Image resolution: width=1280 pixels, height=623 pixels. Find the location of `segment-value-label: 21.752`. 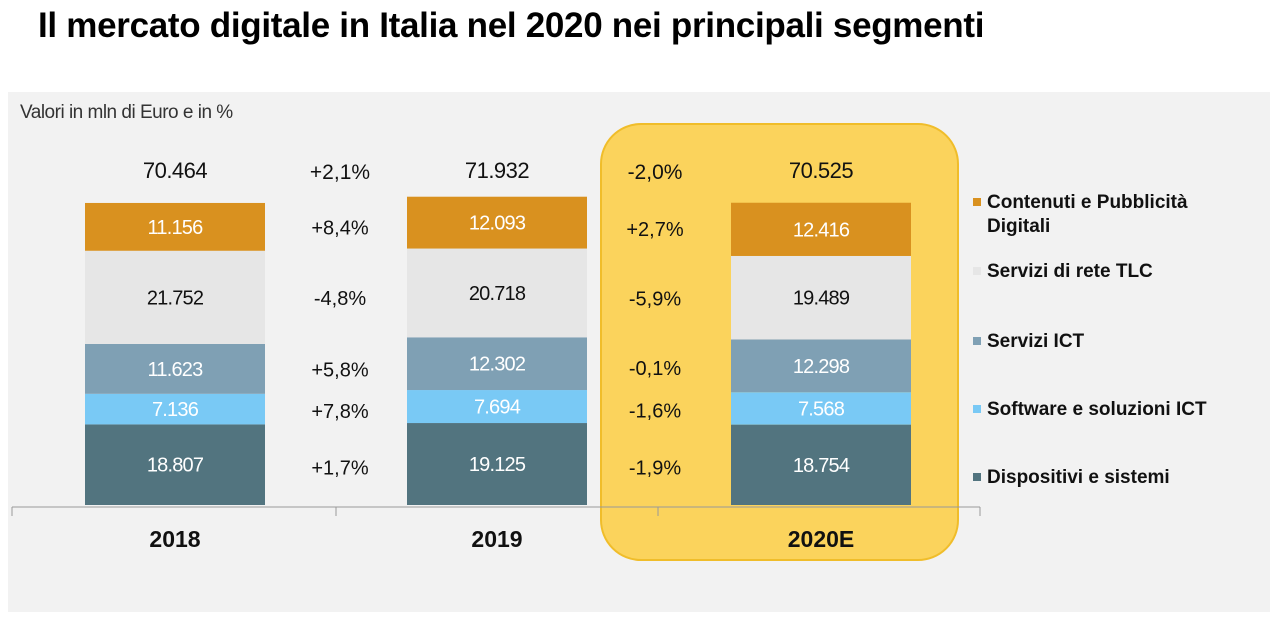

segment-value-label: 21.752 is located at coordinates (175, 298).